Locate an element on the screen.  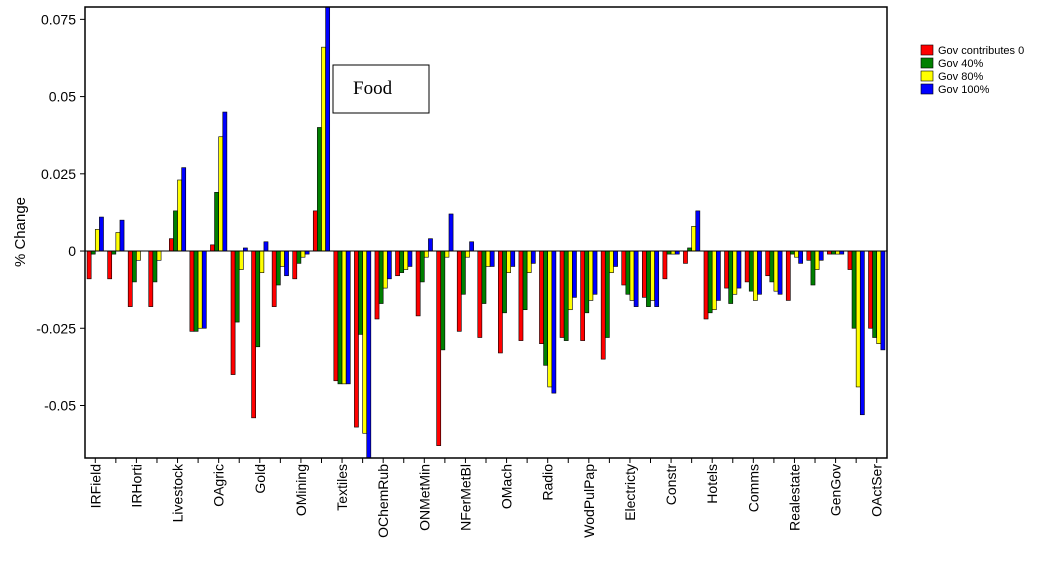
bar-leather-s3 is located at coordinates (369, 354).